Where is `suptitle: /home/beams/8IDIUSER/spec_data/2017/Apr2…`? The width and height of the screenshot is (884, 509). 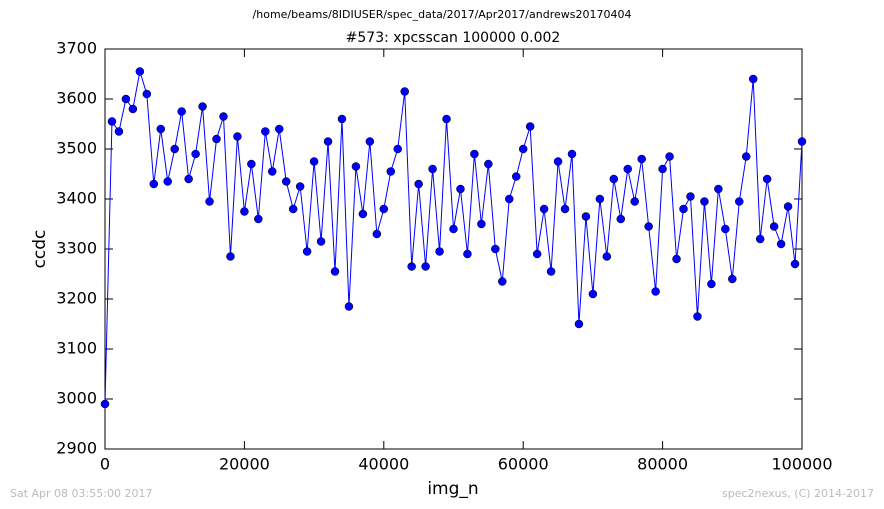
suptitle: /home/beams/8IDIUSER/spec_data/2017/Apr2… is located at coordinates (442, 14).